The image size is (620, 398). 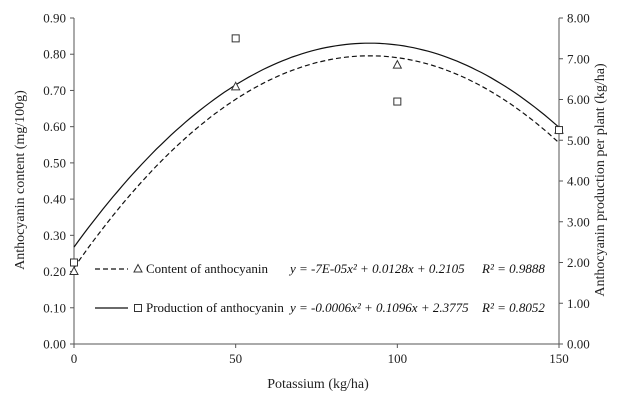 What do you see at coordinates (559, 358) in the screenshot?
I see `x-tick-label: 150` at bounding box center [559, 358].